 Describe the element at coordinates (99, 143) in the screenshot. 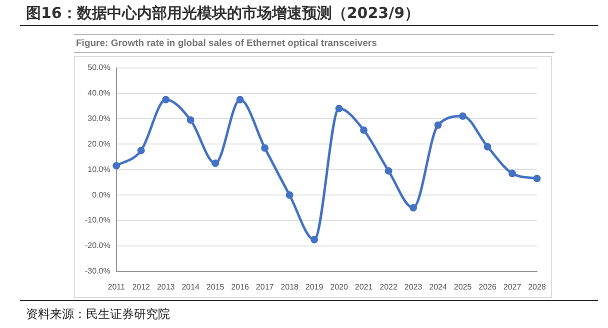

I see `y-tick-label: 20.0%` at that location.